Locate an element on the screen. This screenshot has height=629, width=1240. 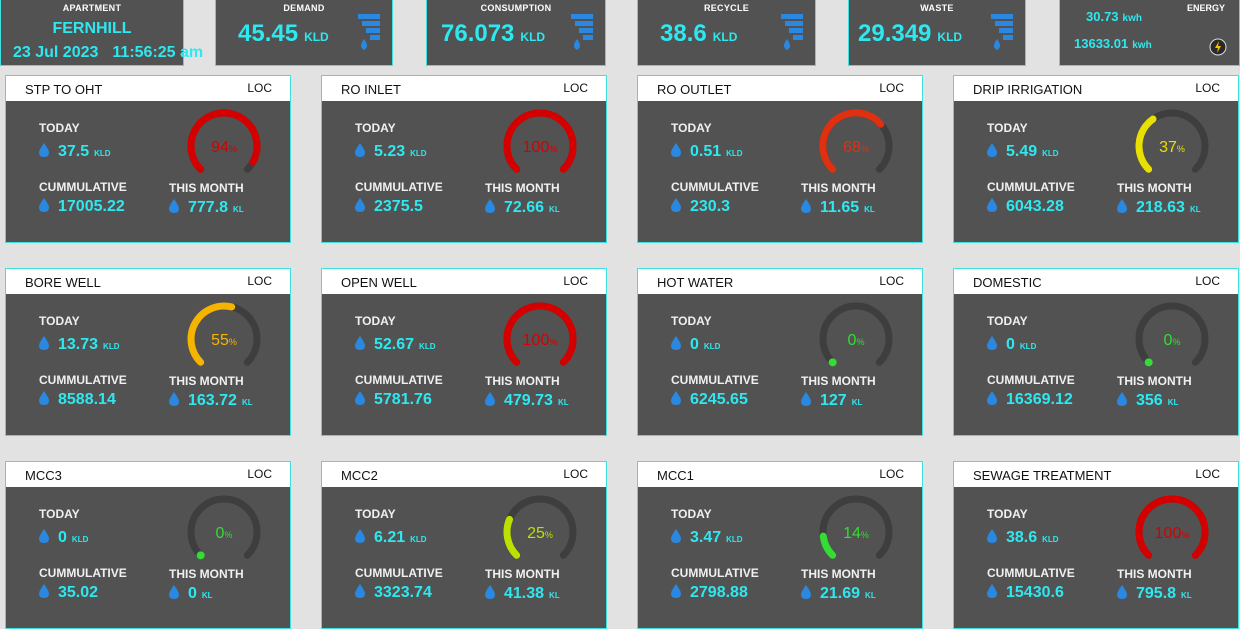
today-value: 3.47 KLD is located at coordinates (707, 538).